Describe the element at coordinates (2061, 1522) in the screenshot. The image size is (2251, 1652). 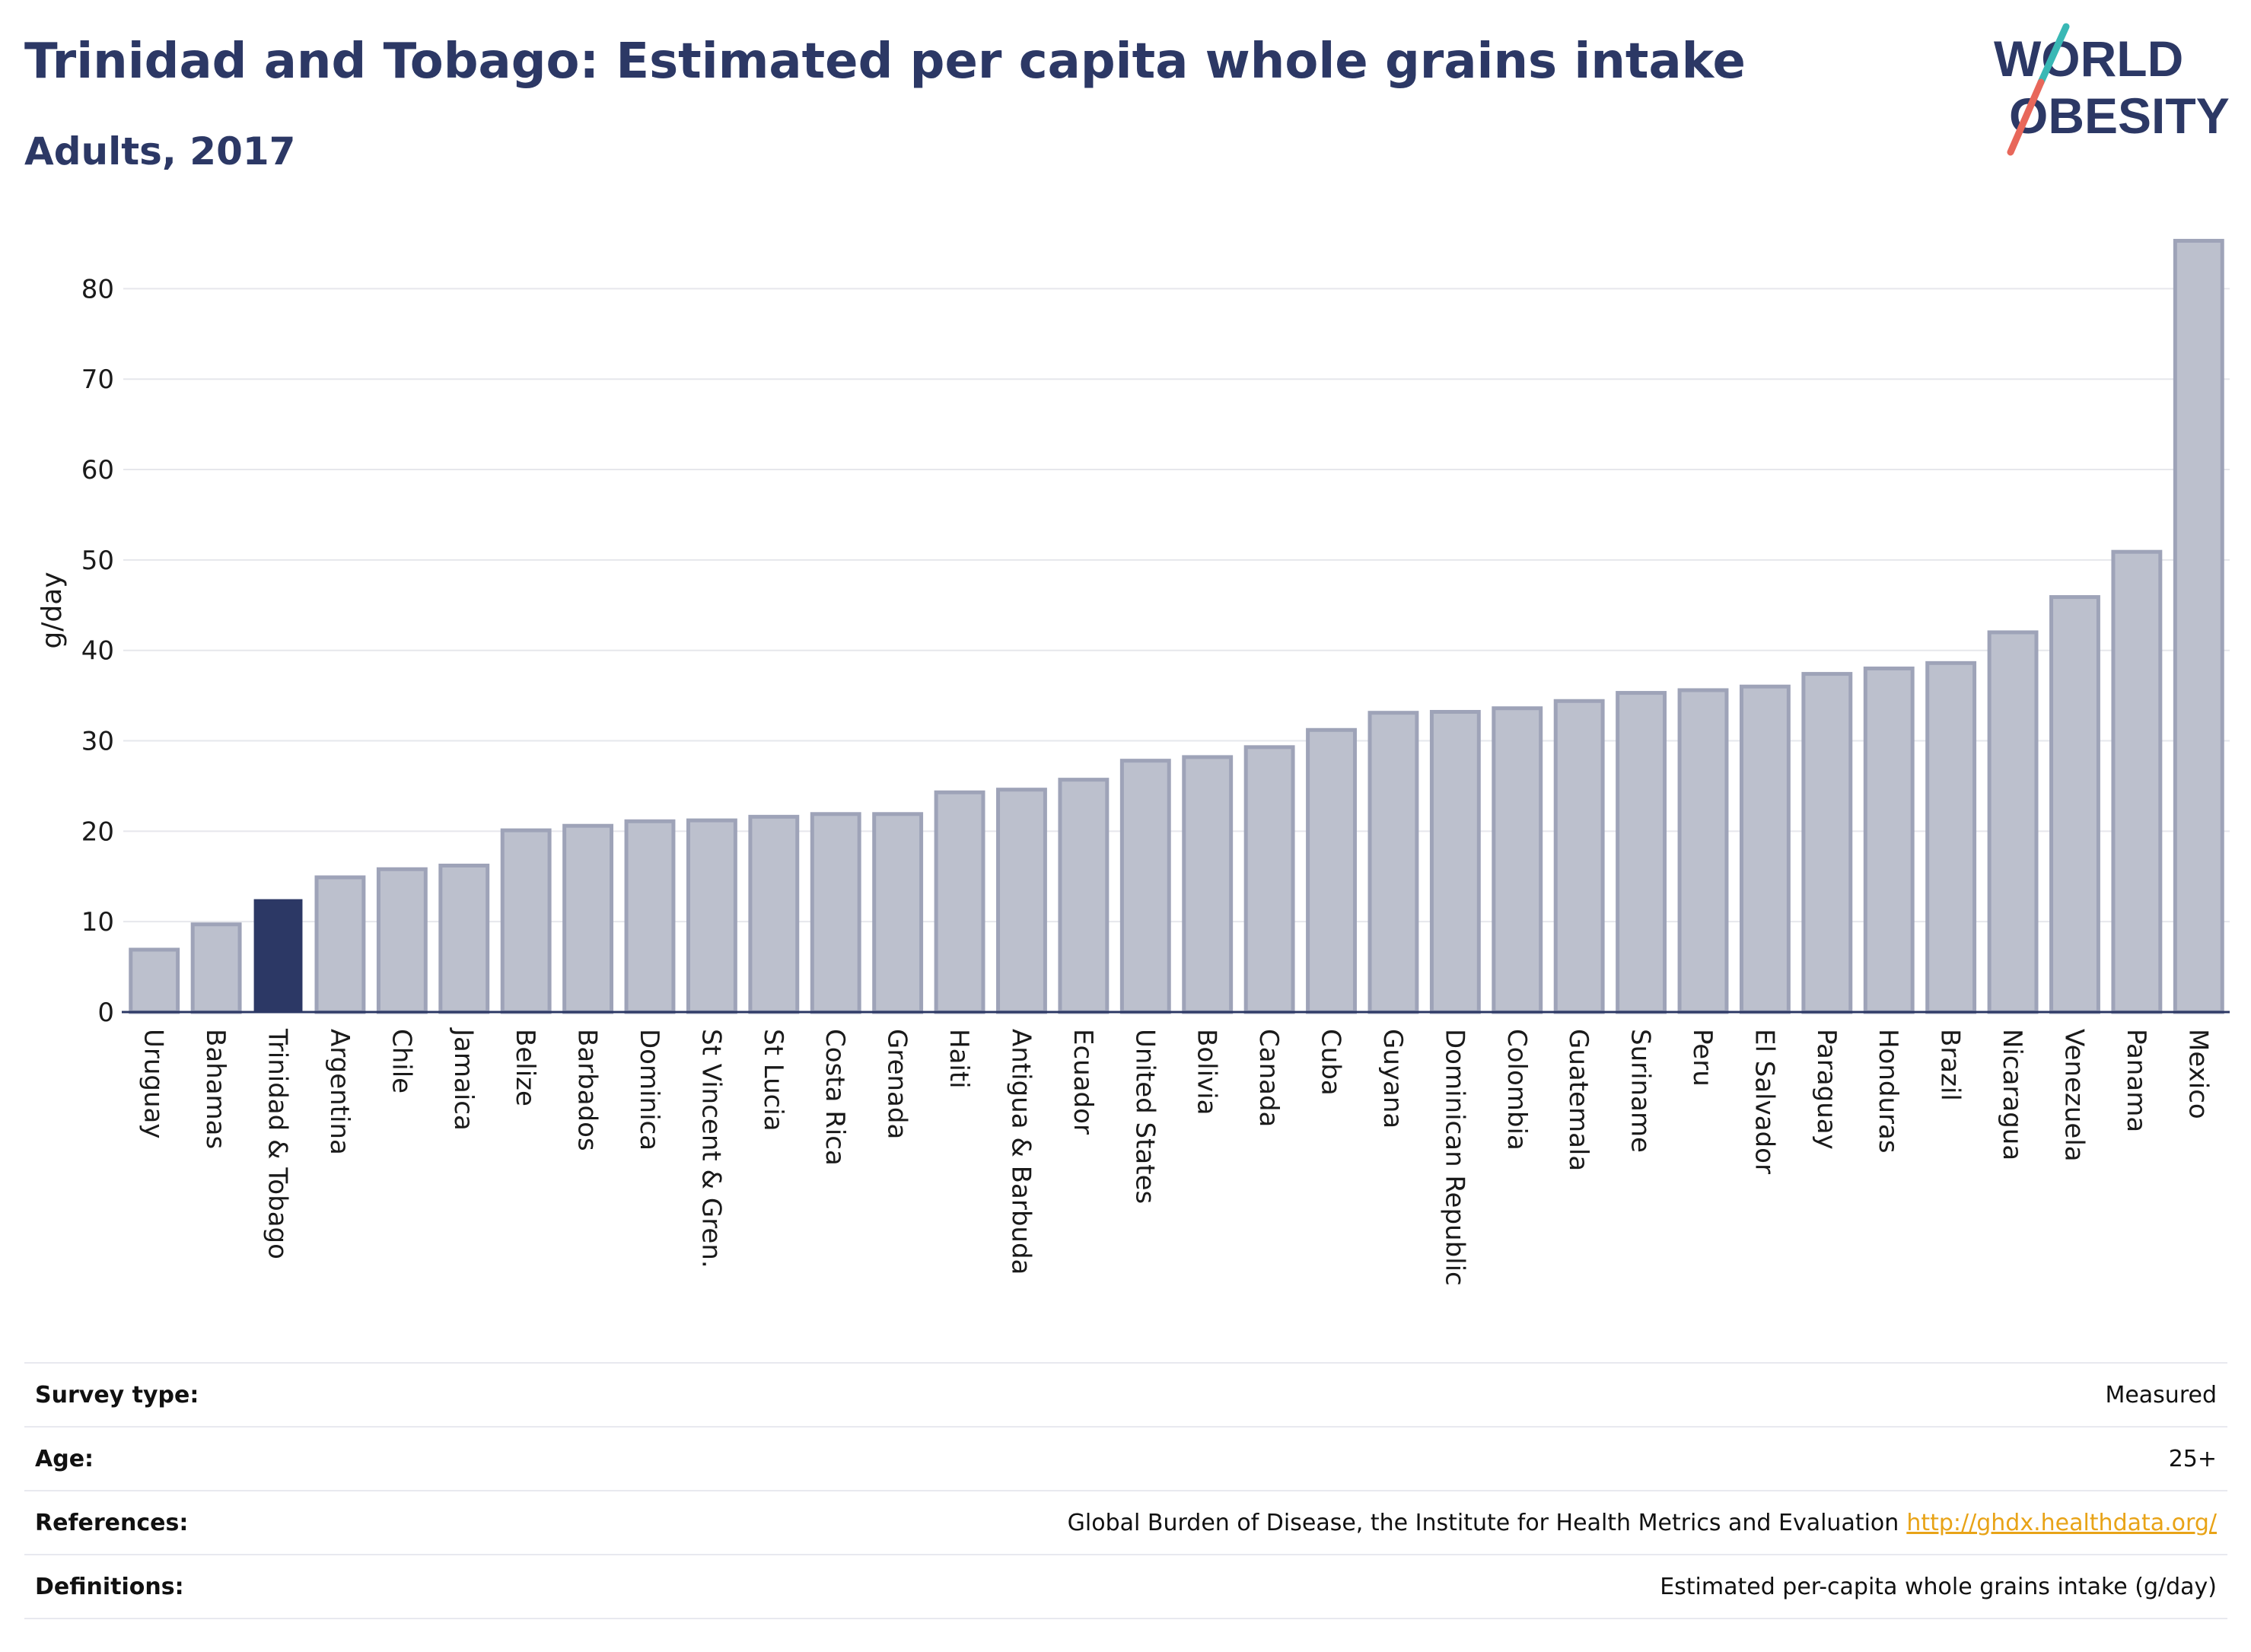
I see `reference-link: http://ghdx.healthdata.org/` at that location.